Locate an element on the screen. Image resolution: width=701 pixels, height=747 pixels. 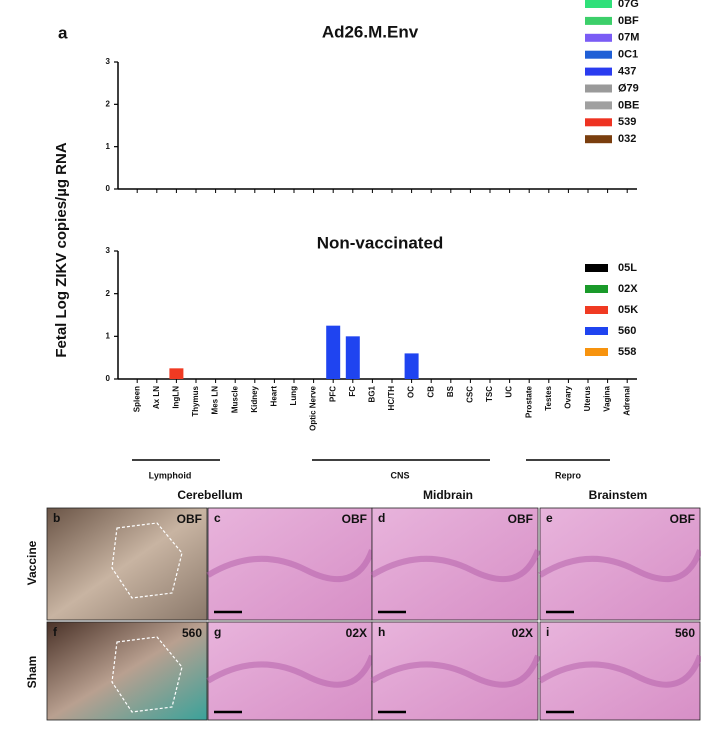
x-tick-label: Ax LN is located at coordinates (156, 397).